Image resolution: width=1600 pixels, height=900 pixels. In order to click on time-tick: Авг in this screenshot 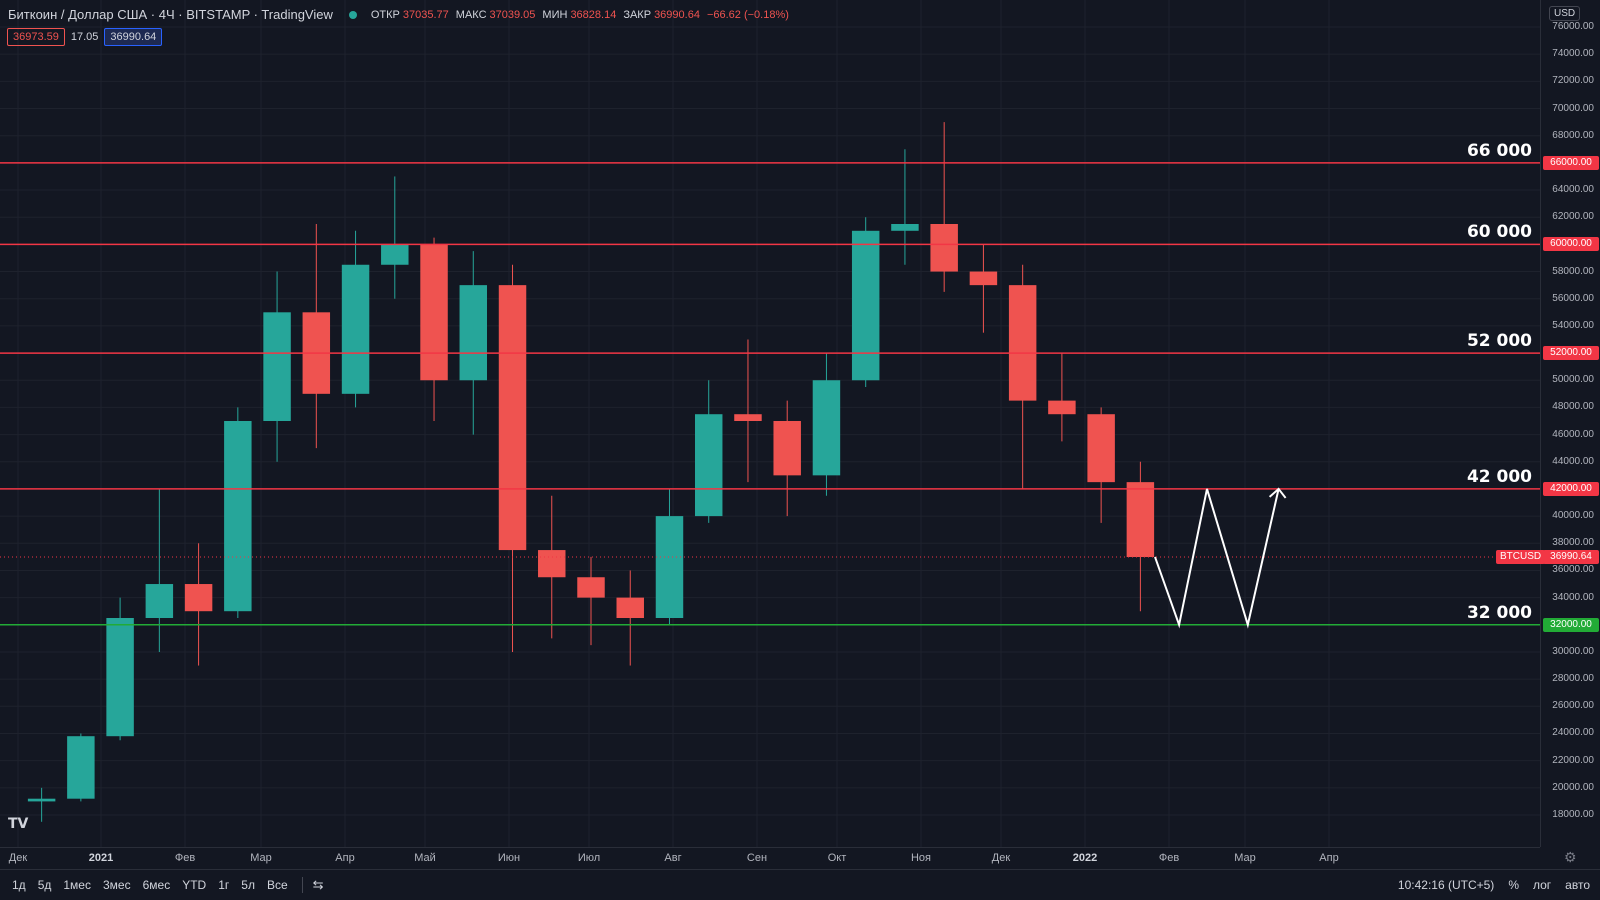, I will do `click(673, 858)`.